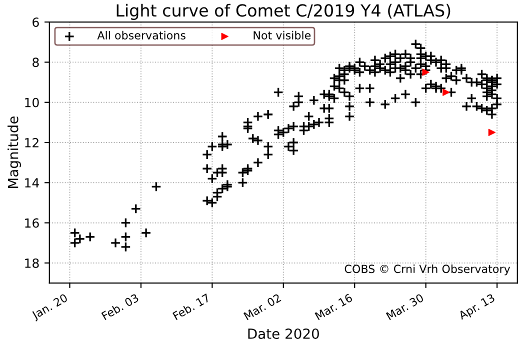 This screenshot has height=339, width=520. What do you see at coordinates (427, 270) in the screenshot?
I see `annotation: COBS © Crni Vrh Observatory` at bounding box center [427, 270].